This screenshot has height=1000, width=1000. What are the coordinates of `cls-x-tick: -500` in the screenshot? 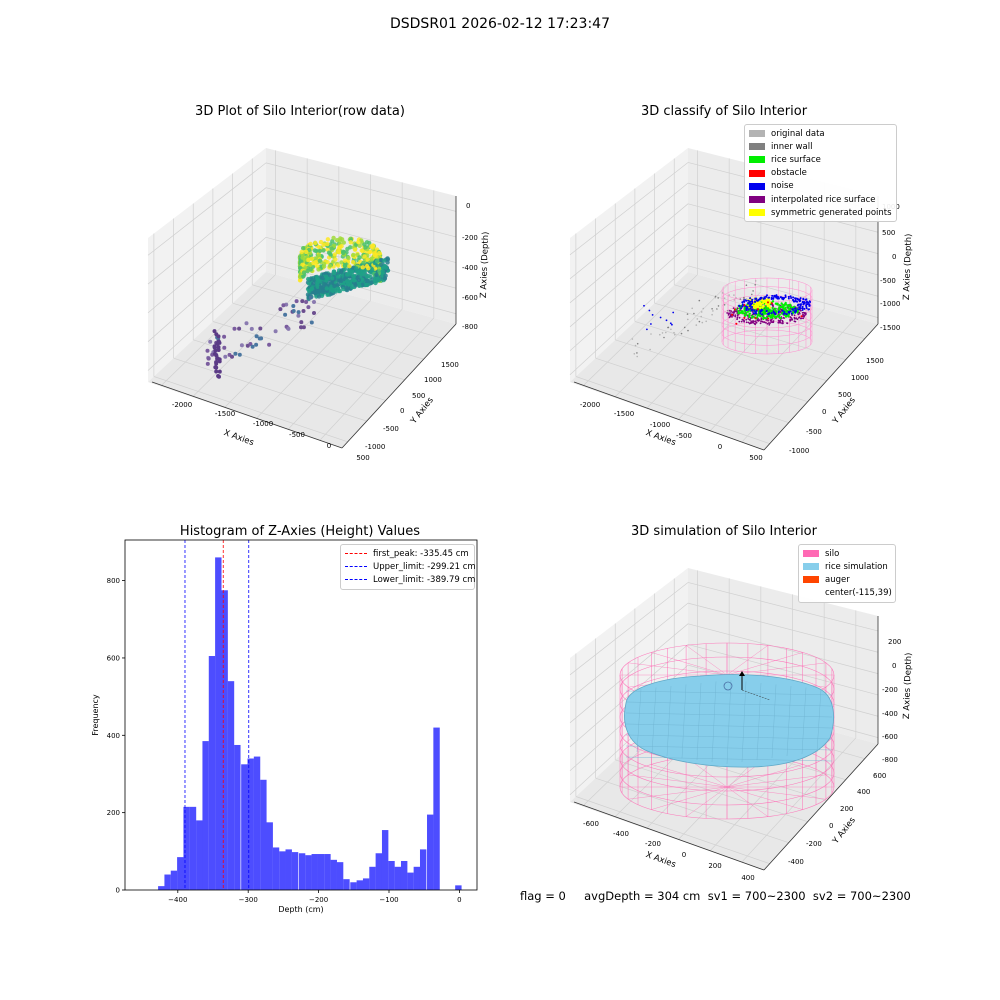 It's located at (684, 436).